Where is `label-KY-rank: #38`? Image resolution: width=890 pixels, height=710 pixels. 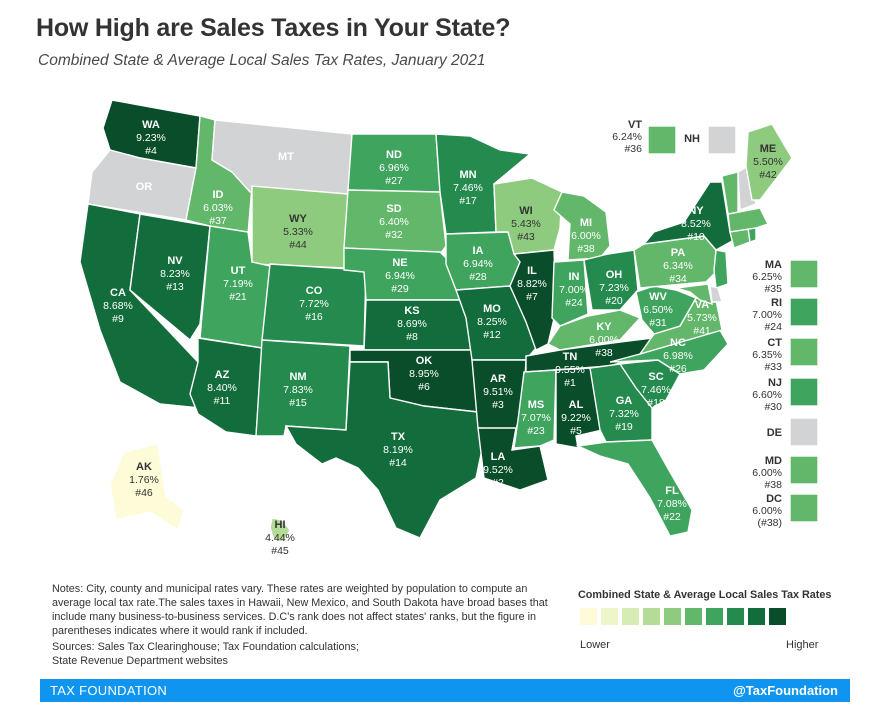
label-KY-rank: #38 is located at coordinates (604, 353).